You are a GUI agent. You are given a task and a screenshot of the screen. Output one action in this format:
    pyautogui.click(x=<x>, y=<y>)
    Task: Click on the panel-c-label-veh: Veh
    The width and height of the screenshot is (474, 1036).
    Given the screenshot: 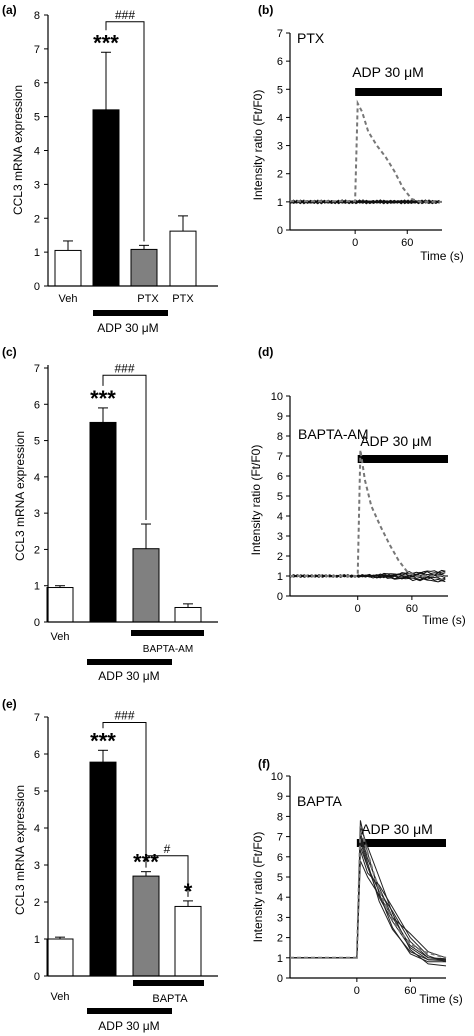 What is the action you would take?
    pyautogui.click(x=60, y=637)
    